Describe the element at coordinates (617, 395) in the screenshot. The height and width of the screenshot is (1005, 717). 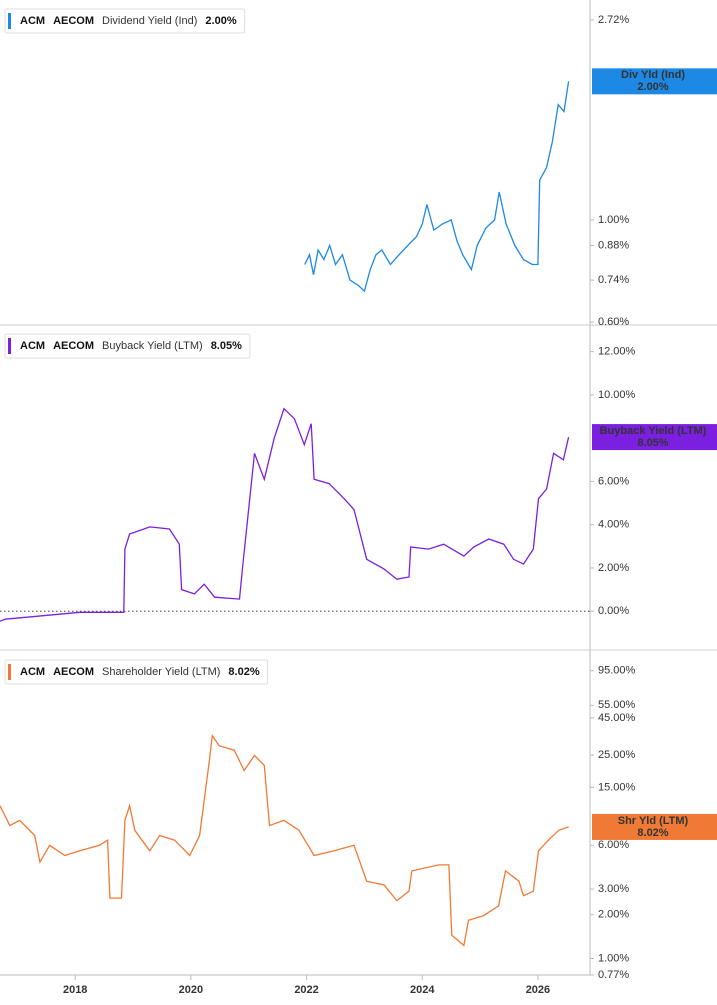
I see `y-tick-label: 10.00%` at that location.